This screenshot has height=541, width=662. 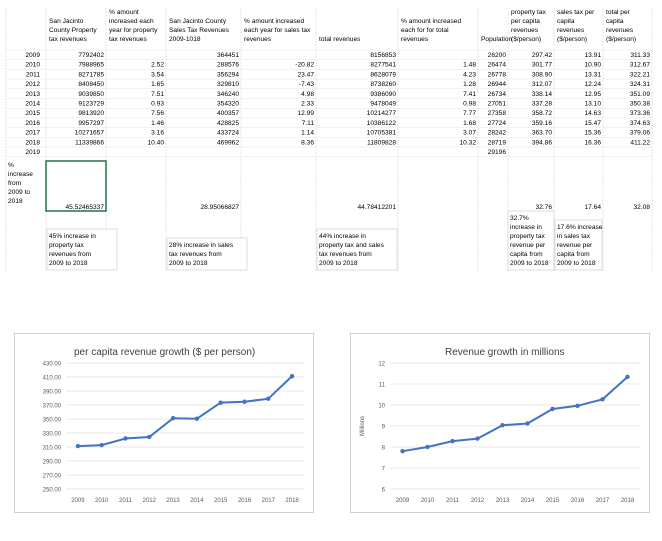 What do you see at coordinates (91, 65) in the screenshot?
I see `table-cell: 7988965` at bounding box center [91, 65].